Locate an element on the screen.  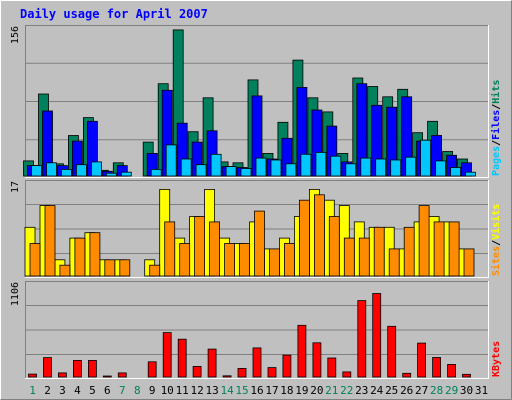
x-tick-label: 27 is located at coordinates (421, 390).